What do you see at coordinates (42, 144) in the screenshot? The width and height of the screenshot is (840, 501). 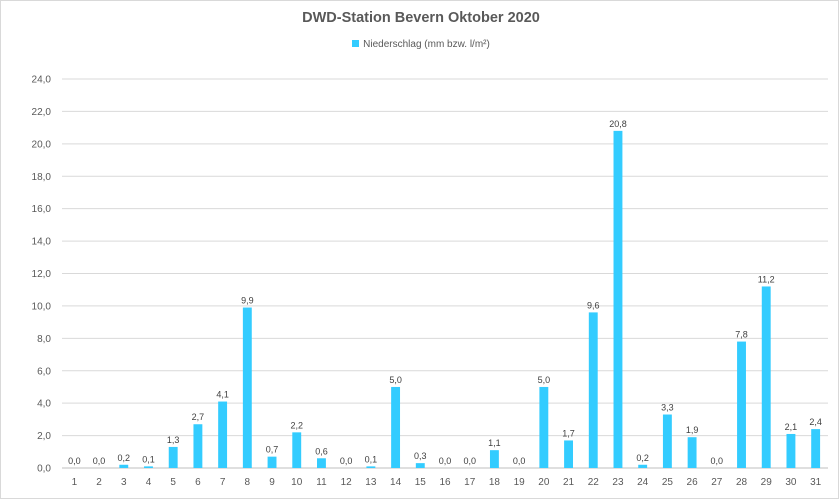 I see `y-tick-label: 20,0` at bounding box center [42, 144].